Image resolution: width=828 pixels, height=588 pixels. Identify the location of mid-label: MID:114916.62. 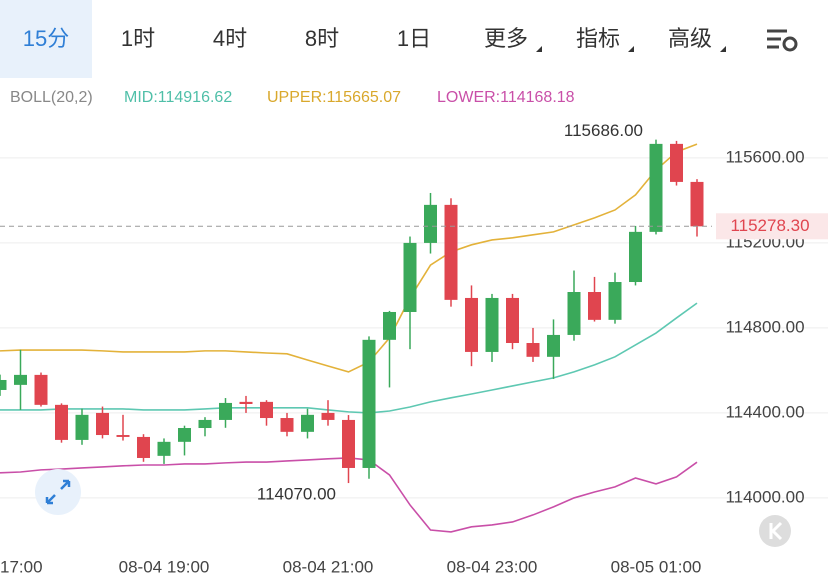
(178, 97).